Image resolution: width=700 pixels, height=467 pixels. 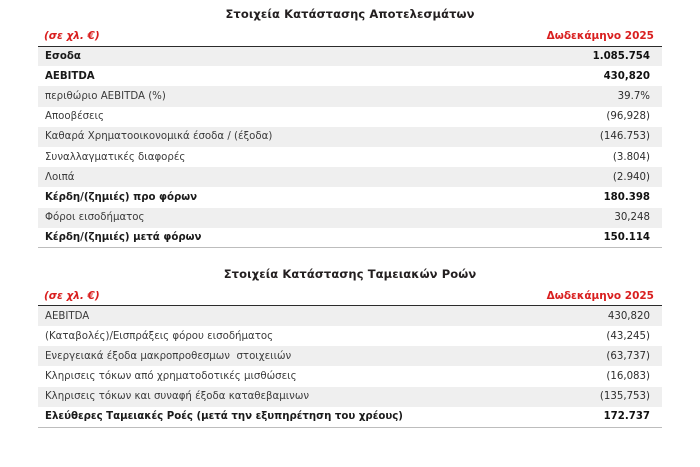 What do you see at coordinates (250, 56) in the screenshot?
I see `row-label: Εσοδα` at bounding box center [250, 56].